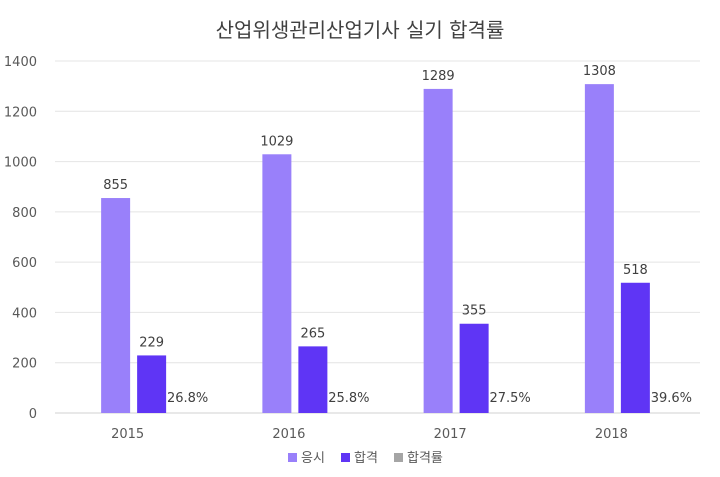 This screenshot has width=720, height=477. What do you see at coordinates (288, 434) in the screenshot?
I see `x-tick-label: 2016` at bounding box center [288, 434].